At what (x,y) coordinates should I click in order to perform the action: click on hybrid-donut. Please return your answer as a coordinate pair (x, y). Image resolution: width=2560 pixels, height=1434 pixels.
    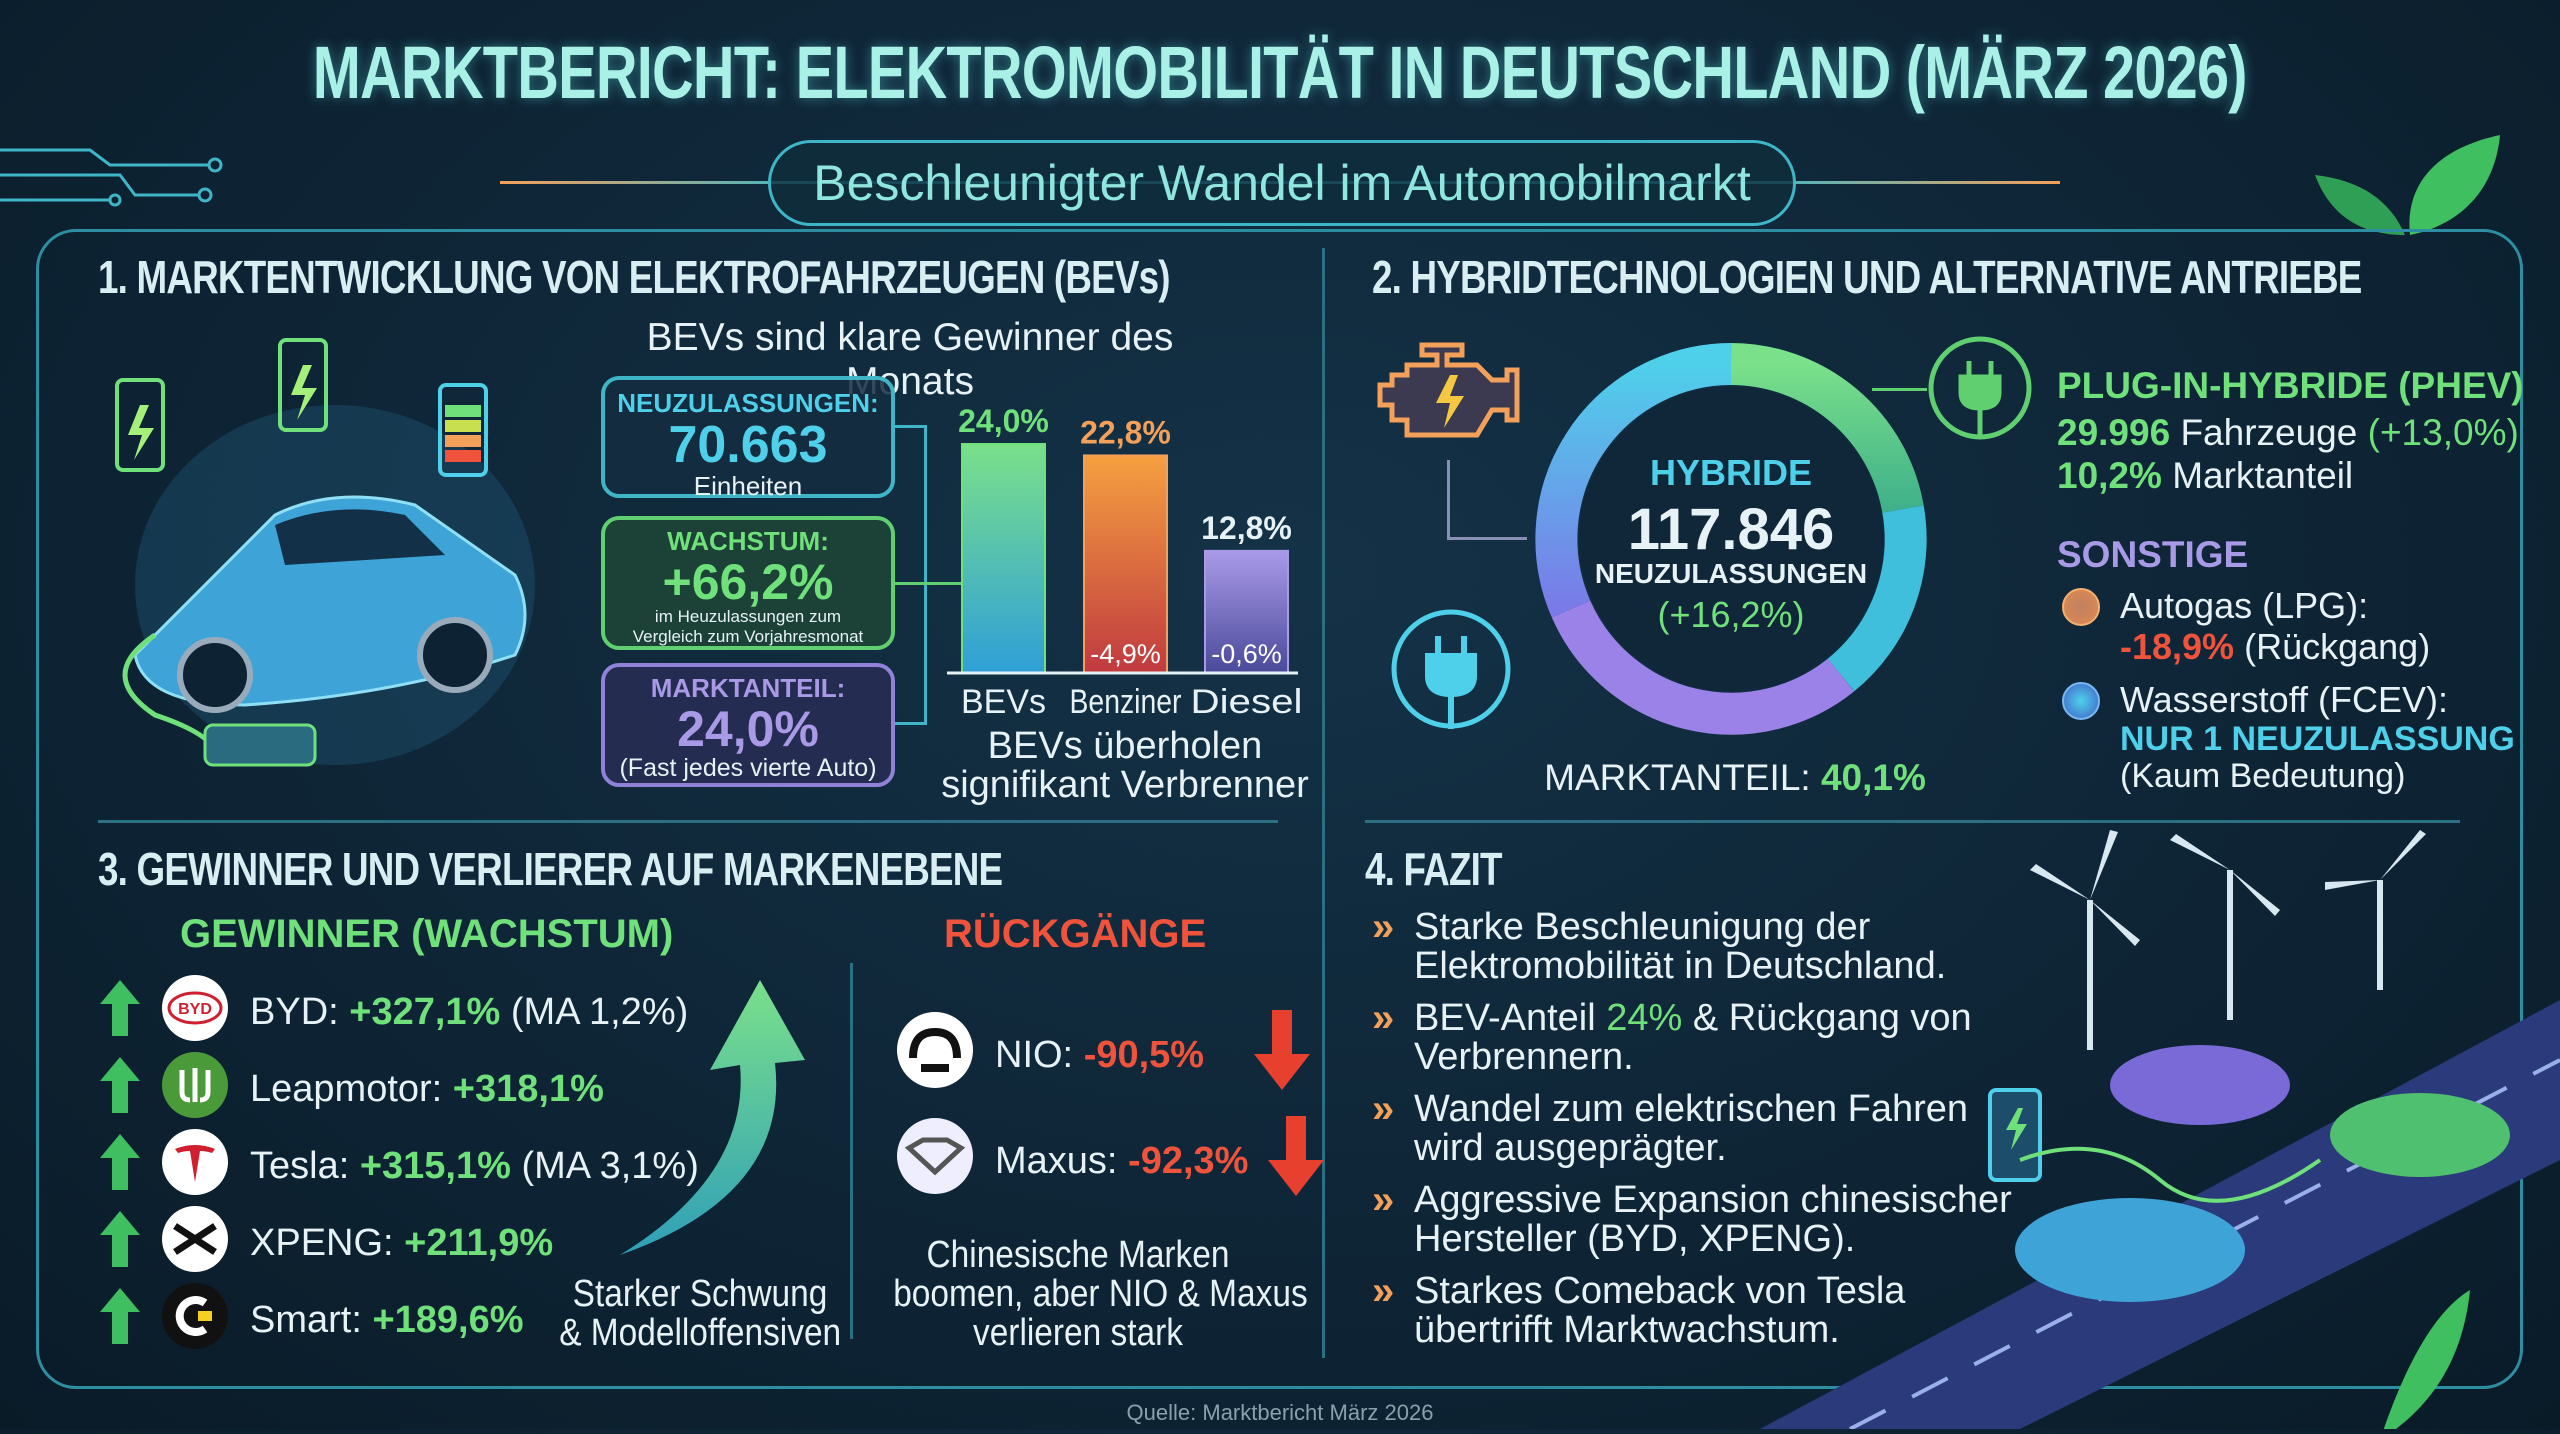
    Looking at the image, I should click on (1731, 539).